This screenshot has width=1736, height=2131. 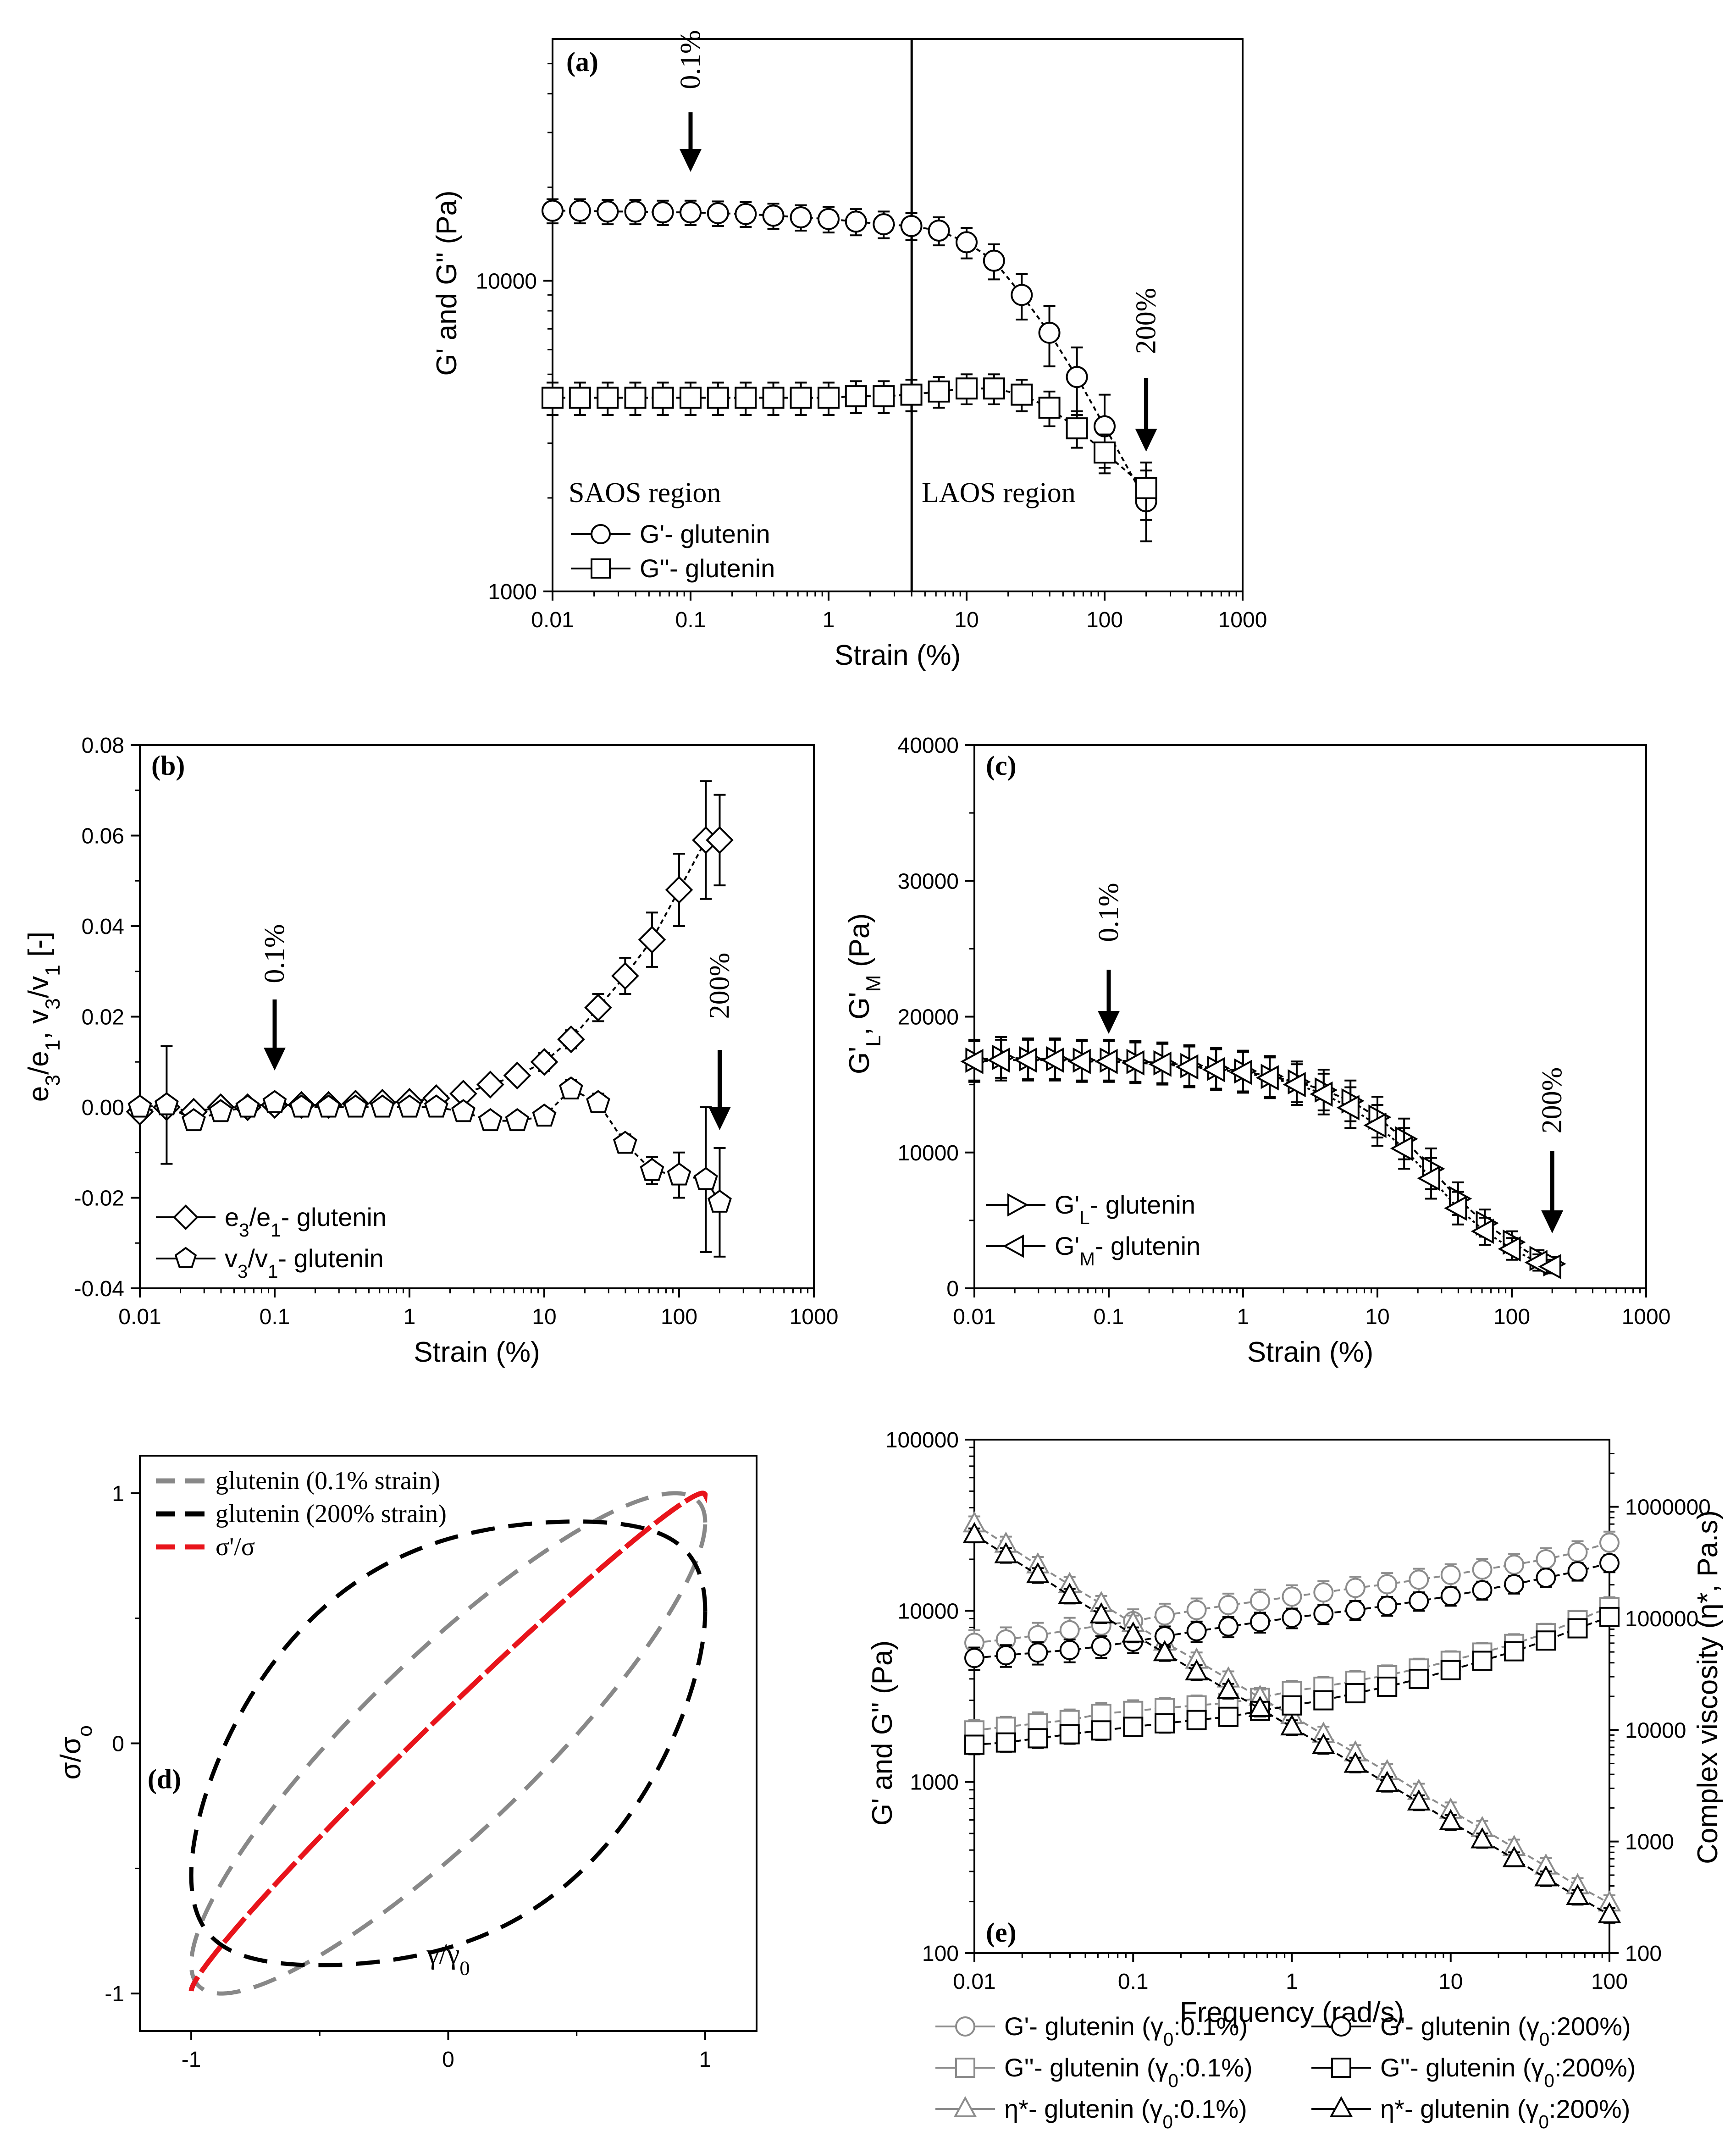 I want to click on annotation-label: 200%, so click(x=1146, y=321).